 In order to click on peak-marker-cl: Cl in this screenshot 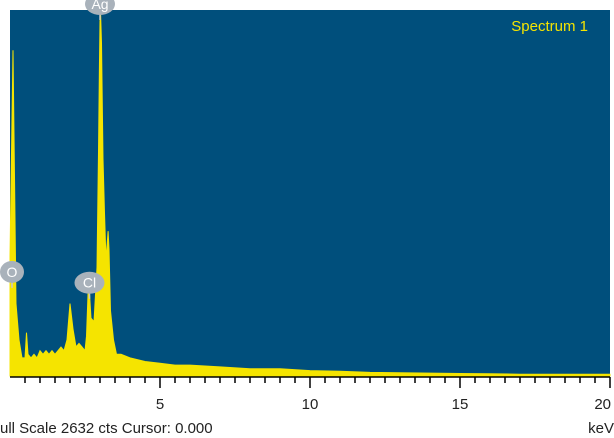, I will do `click(89, 285)`.